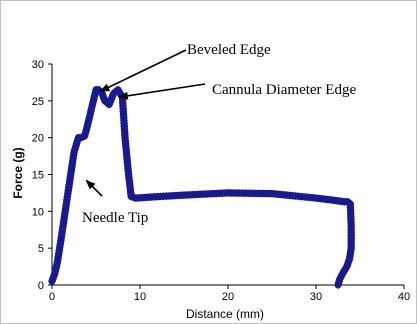 Image resolution: width=417 pixels, height=324 pixels. I want to click on y-tick-label: 15, so click(38, 176).